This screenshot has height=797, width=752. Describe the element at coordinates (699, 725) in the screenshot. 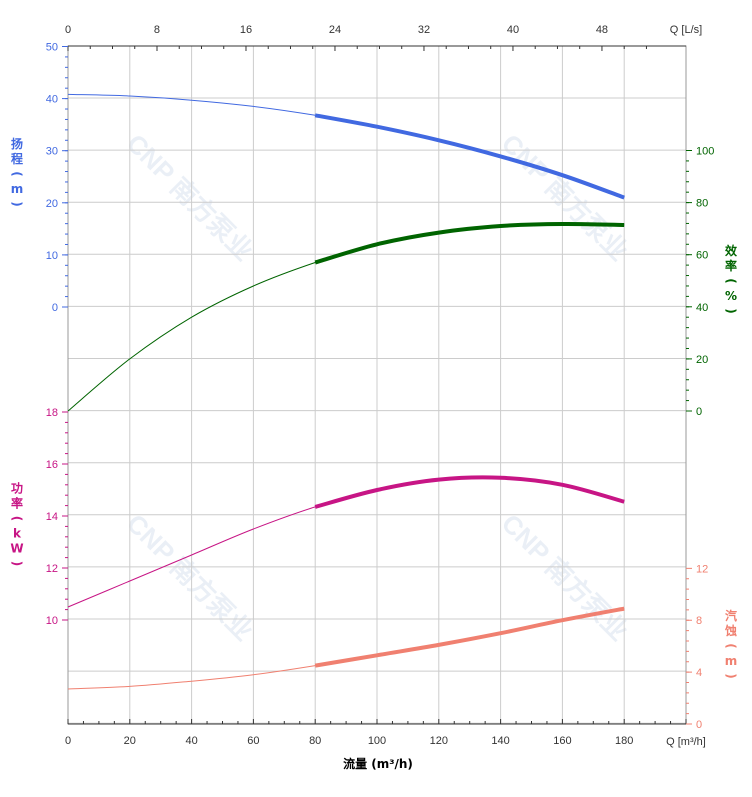

I see `npsh-tick-label: 0` at that location.